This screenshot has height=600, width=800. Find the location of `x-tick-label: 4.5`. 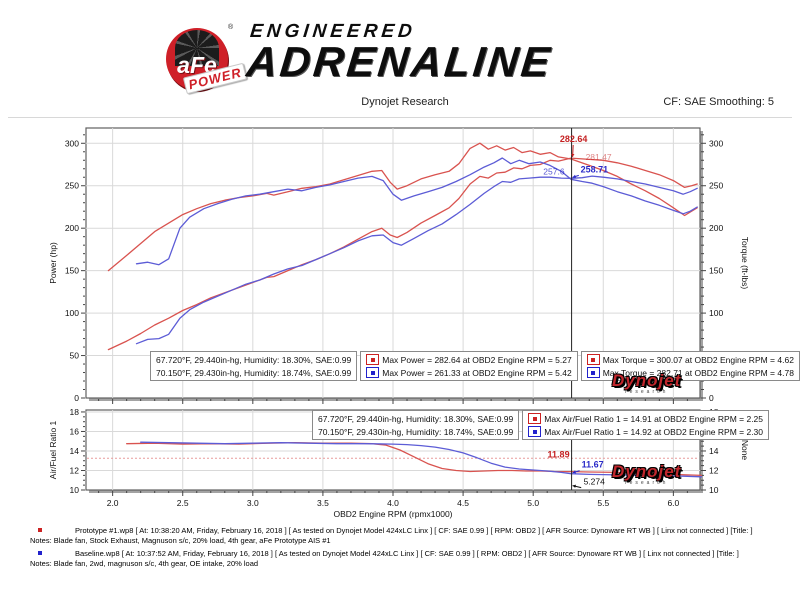

x-tick-label: 4.5 is located at coordinates (463, 503).